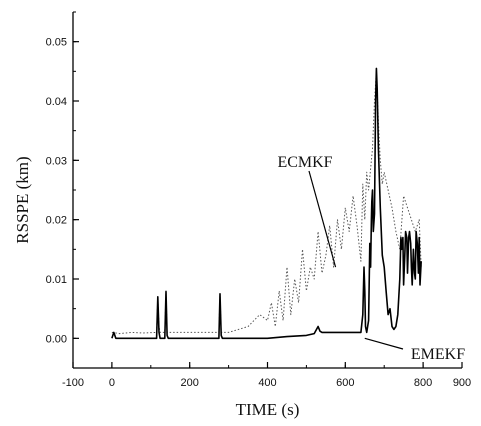 The image size is (481, 426). I want to click on x-axis-title: TIME (s), so click(268, 409).